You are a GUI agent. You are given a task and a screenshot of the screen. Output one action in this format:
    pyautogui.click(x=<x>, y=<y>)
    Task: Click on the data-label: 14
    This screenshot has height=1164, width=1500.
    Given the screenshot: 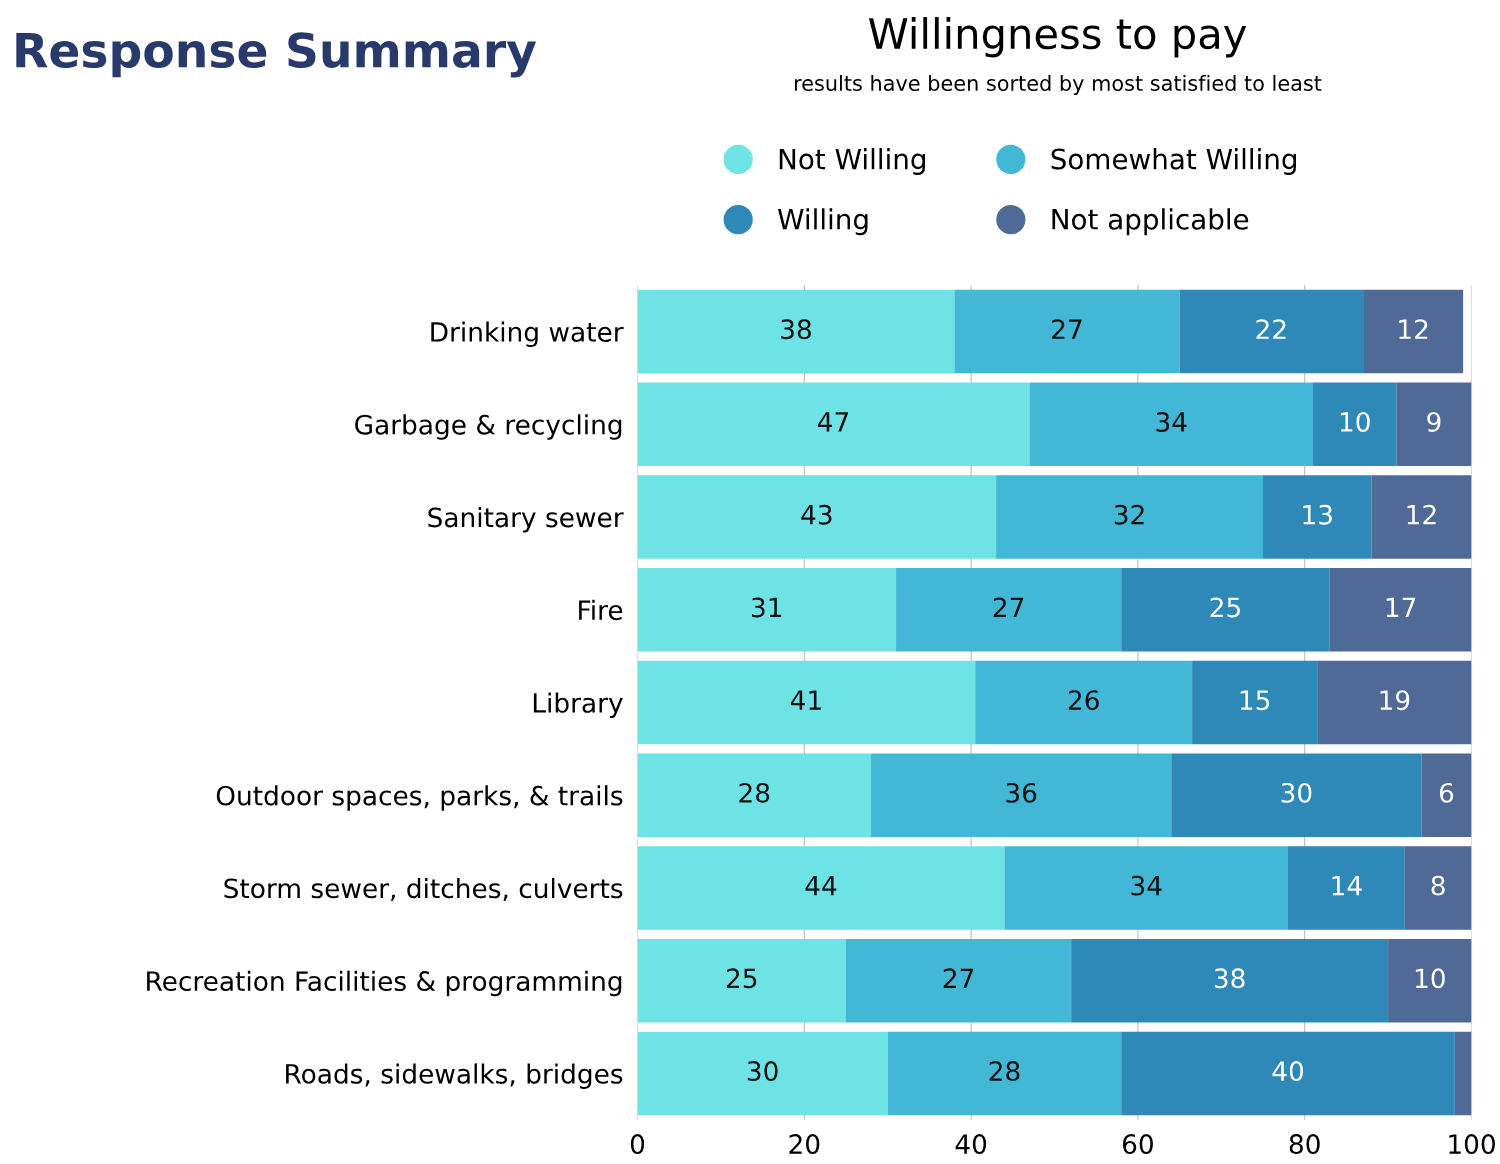 What is the action you would take?
    pyautogui.click(x=1347, y=885)
    